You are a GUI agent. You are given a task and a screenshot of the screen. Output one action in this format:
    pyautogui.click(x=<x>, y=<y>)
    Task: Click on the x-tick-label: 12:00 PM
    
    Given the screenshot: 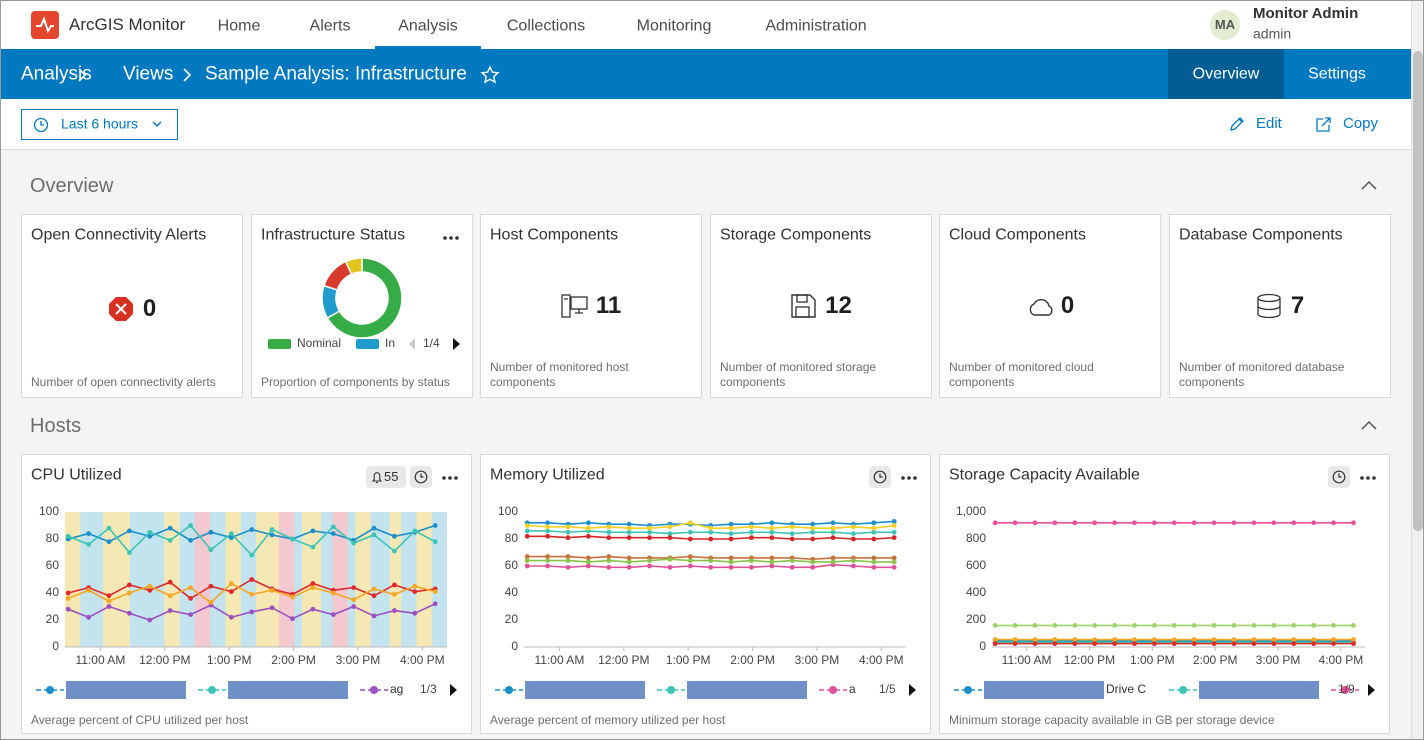 What is the action you would take?
    pyautogui.click(x=623, y=660)
    